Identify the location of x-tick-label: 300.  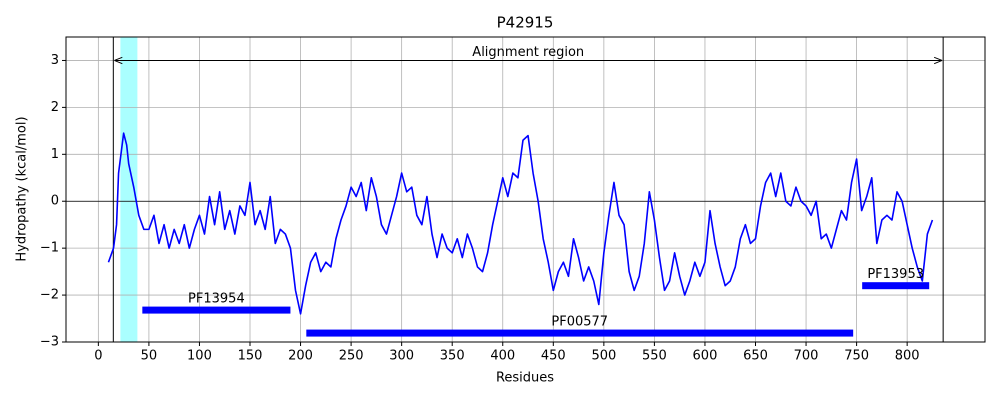
(401, 356).